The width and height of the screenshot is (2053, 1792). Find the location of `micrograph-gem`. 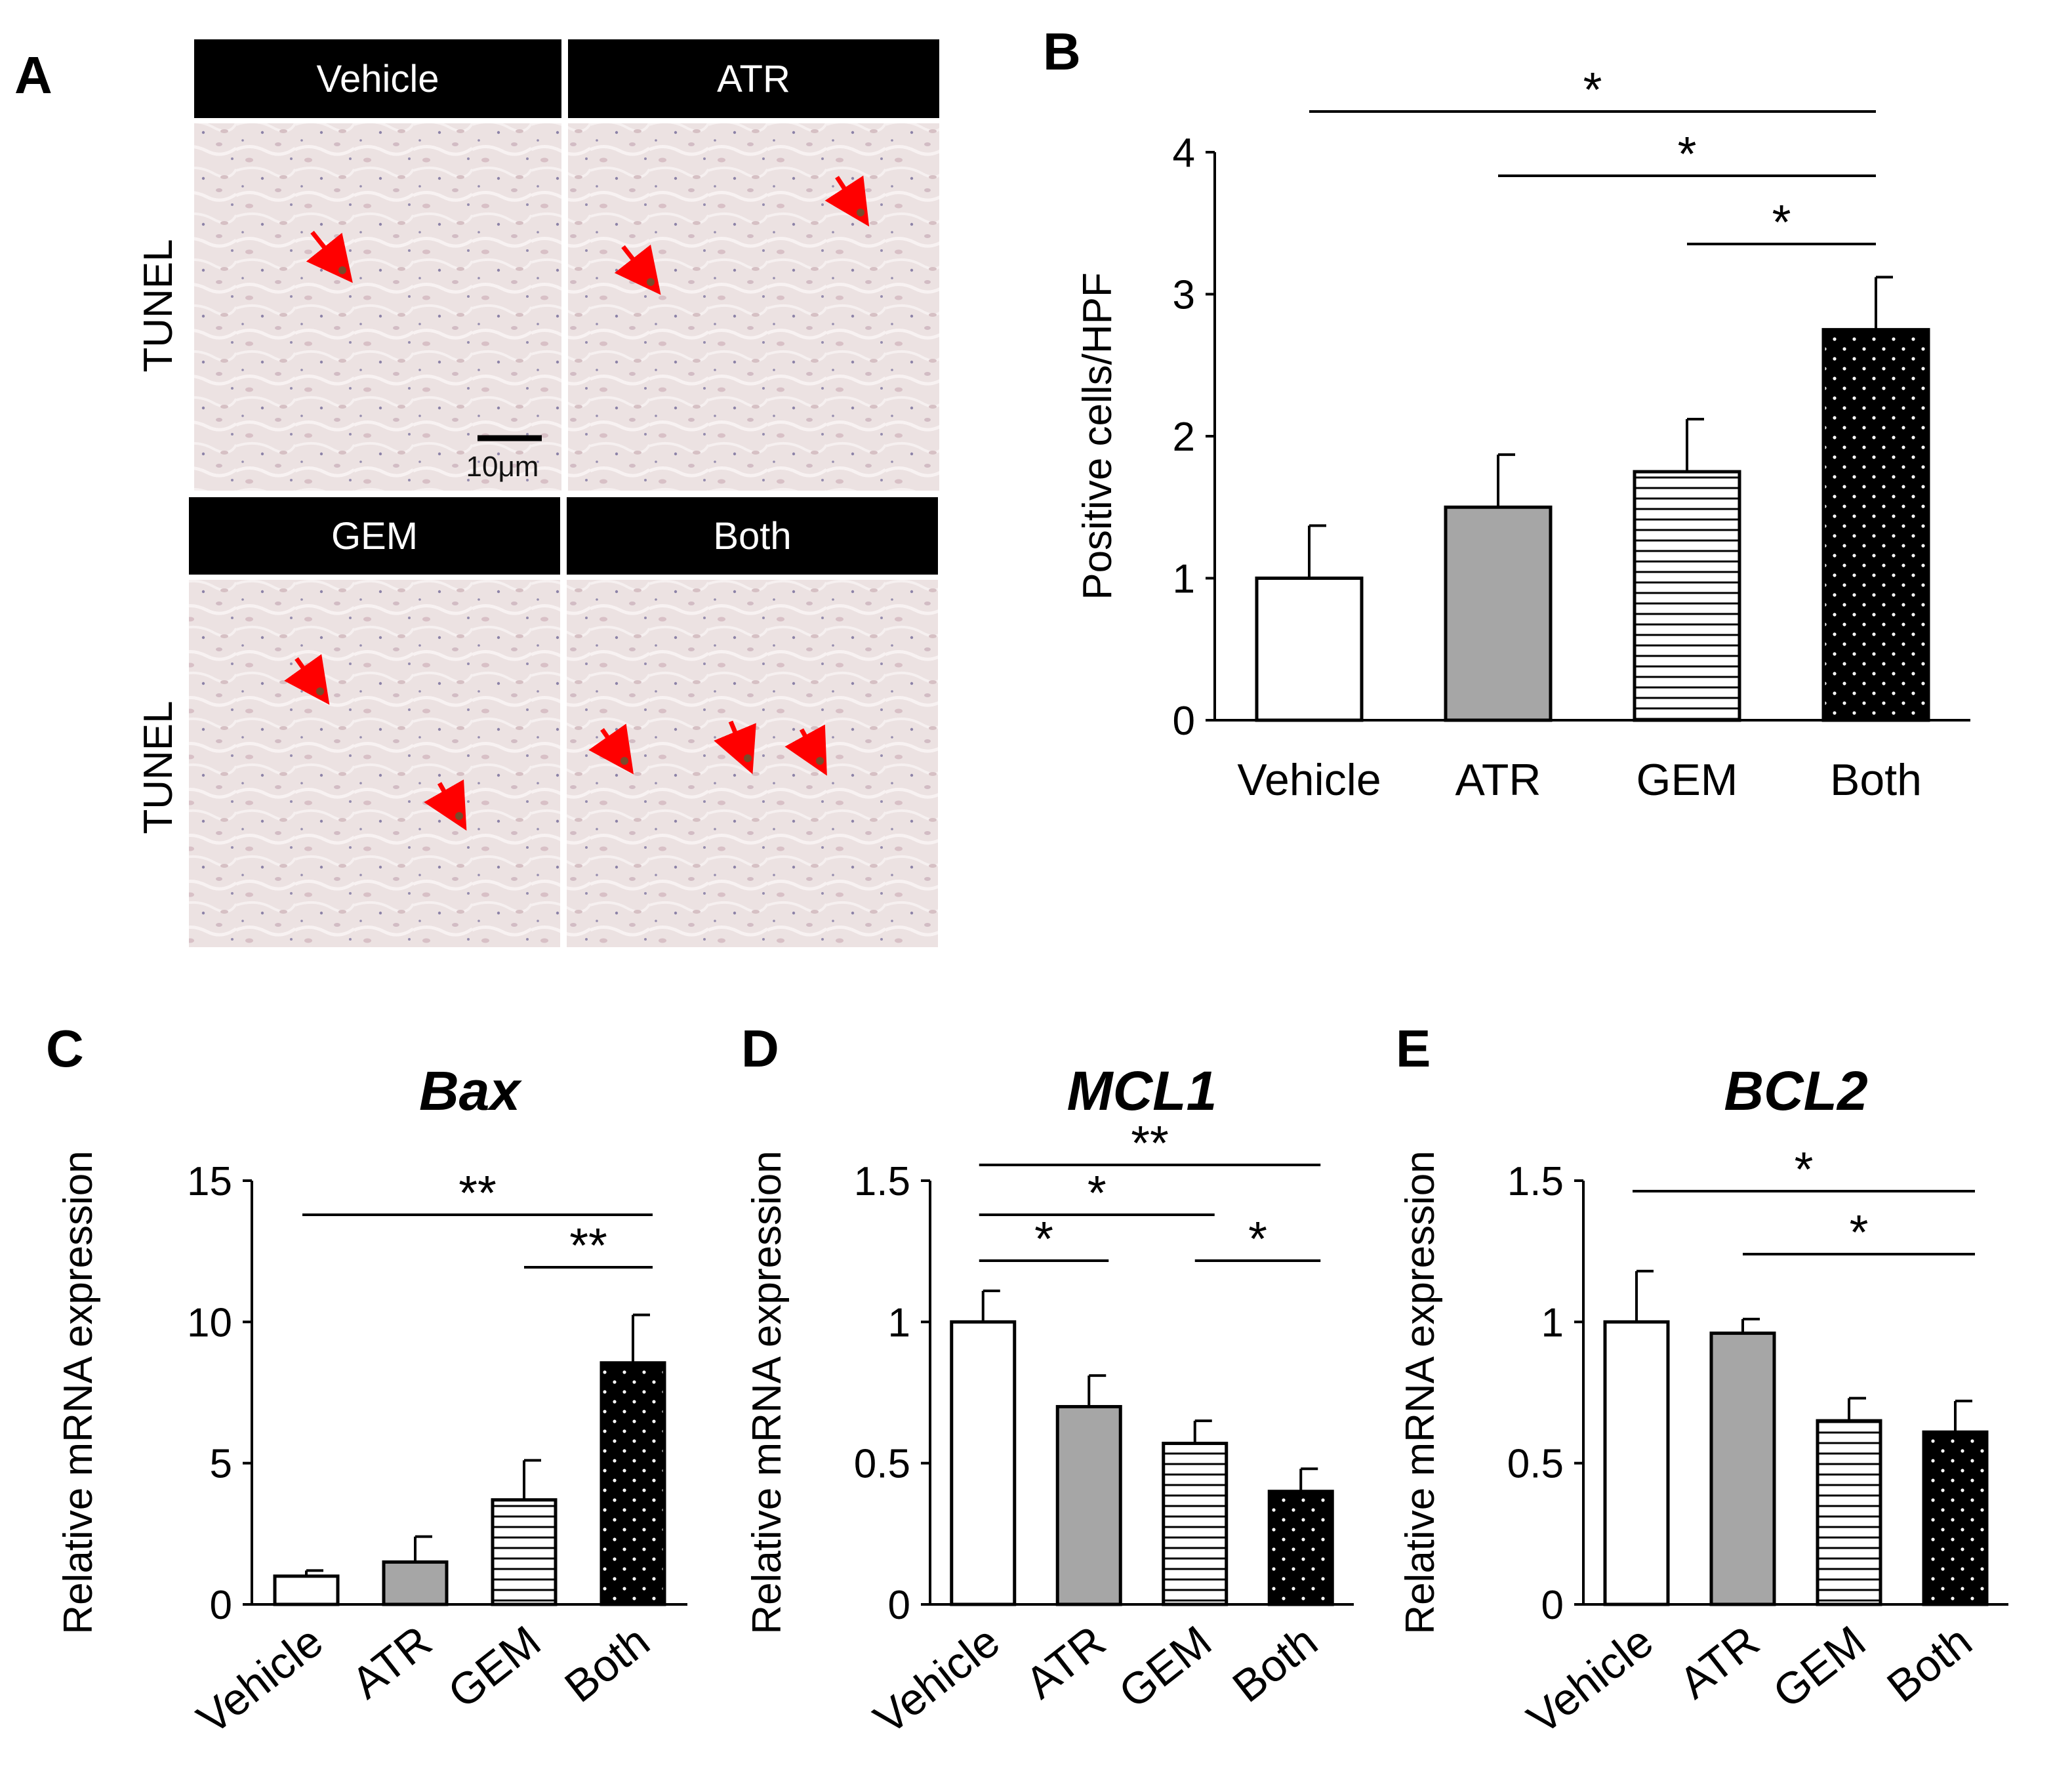

micrograph-gem is located at coordinates (374, 763).